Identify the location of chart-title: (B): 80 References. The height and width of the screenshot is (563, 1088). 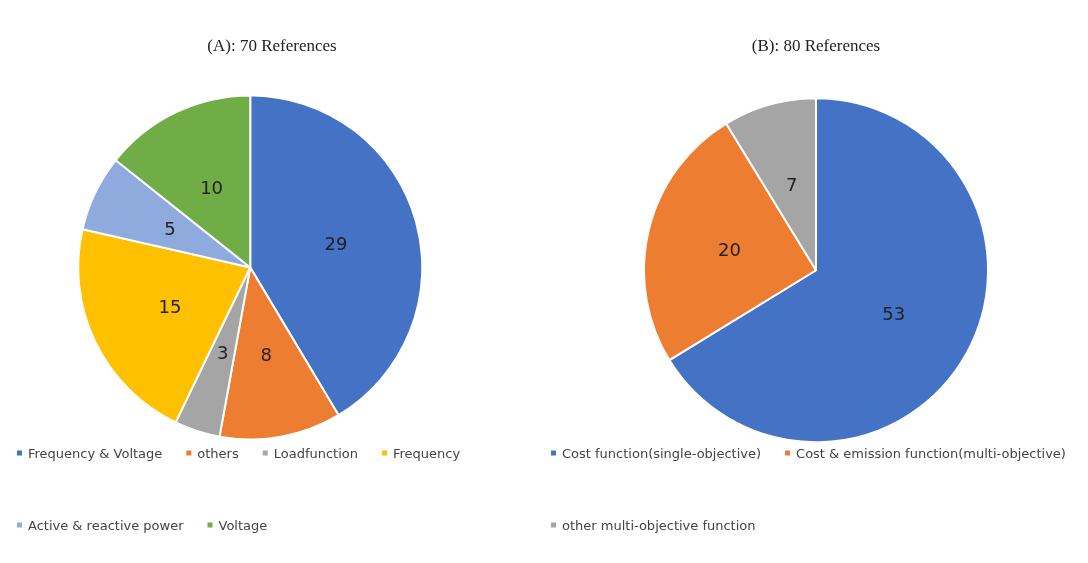
(816, 45).